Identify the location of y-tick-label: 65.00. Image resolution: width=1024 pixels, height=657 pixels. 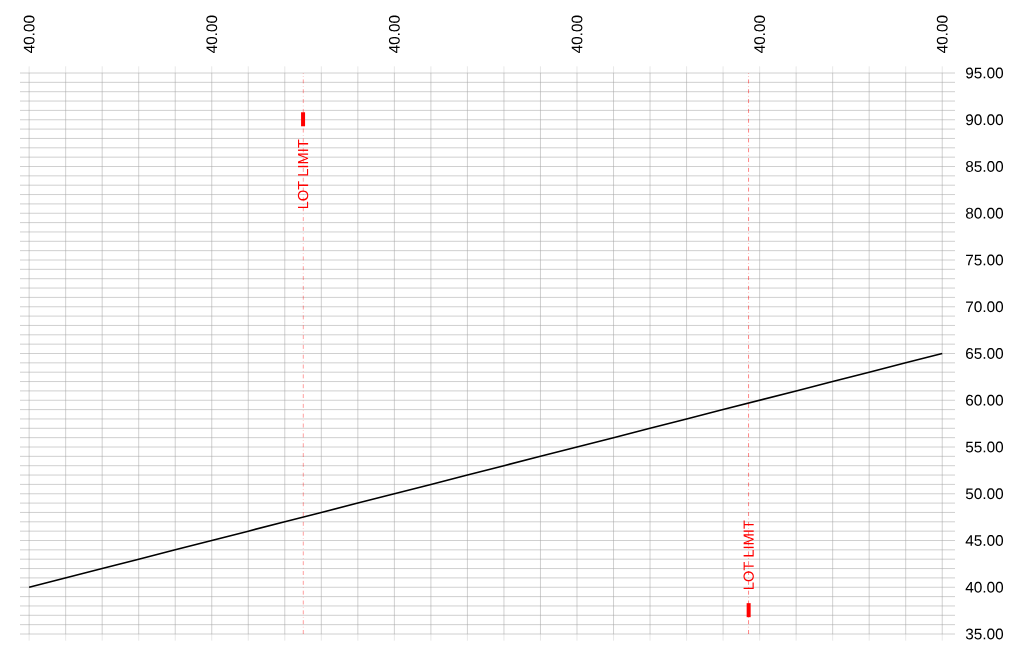
(985, 353).